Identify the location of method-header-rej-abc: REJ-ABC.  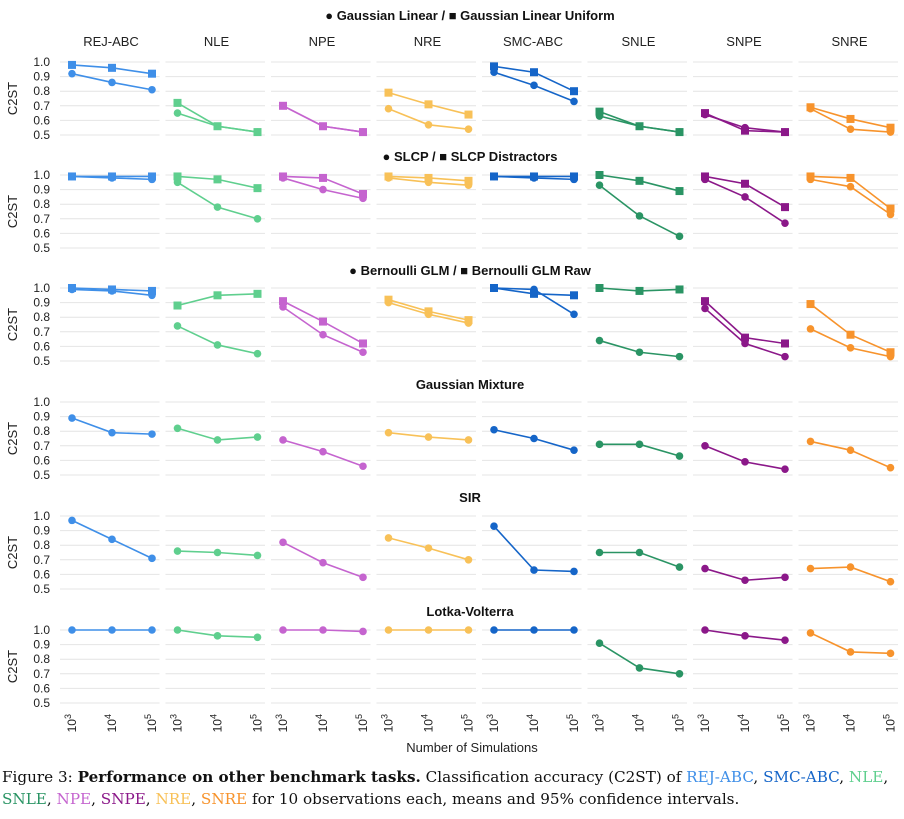
(111, 41).